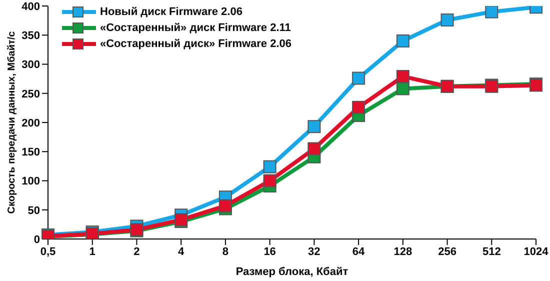 Image resolution: width=550 pixels, height=281 pixels. What do you see at coordinates (92, 252) in the screenshot?
I see `x-tick-label: 1` at bounding box center [92, 252].